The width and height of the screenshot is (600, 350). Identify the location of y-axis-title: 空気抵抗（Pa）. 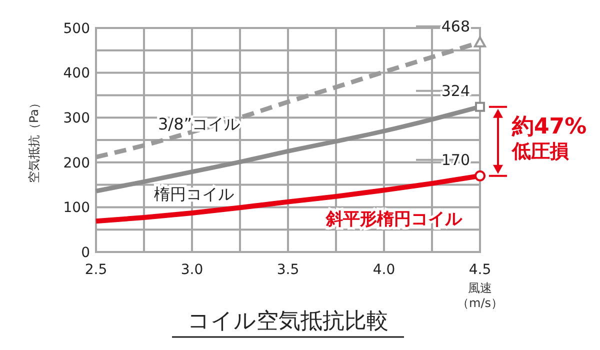
(34, 140).